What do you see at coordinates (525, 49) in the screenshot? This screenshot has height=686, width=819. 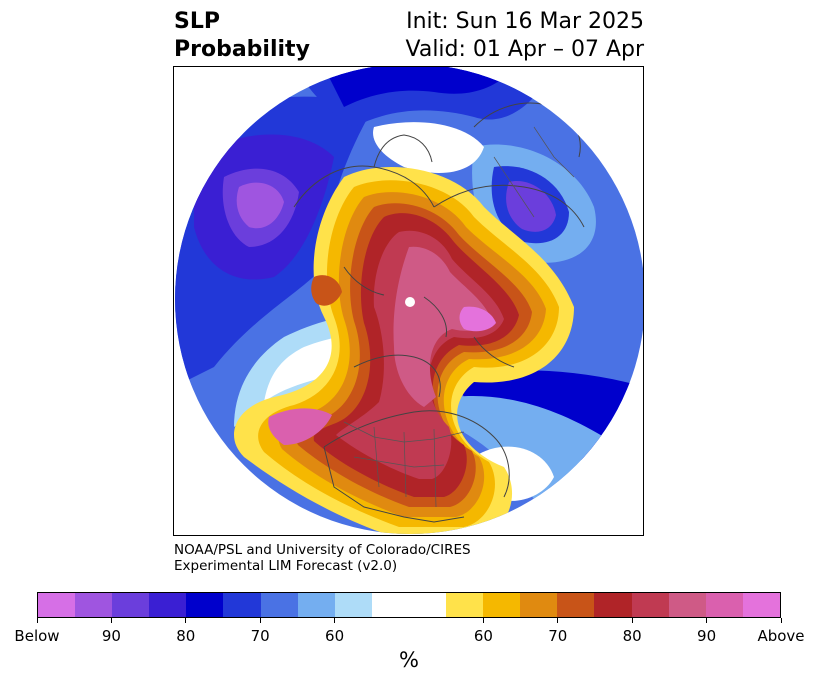 I see `valid-period: Valid: 01 Apr – 07 Apr` at bounding box center [525, 49].